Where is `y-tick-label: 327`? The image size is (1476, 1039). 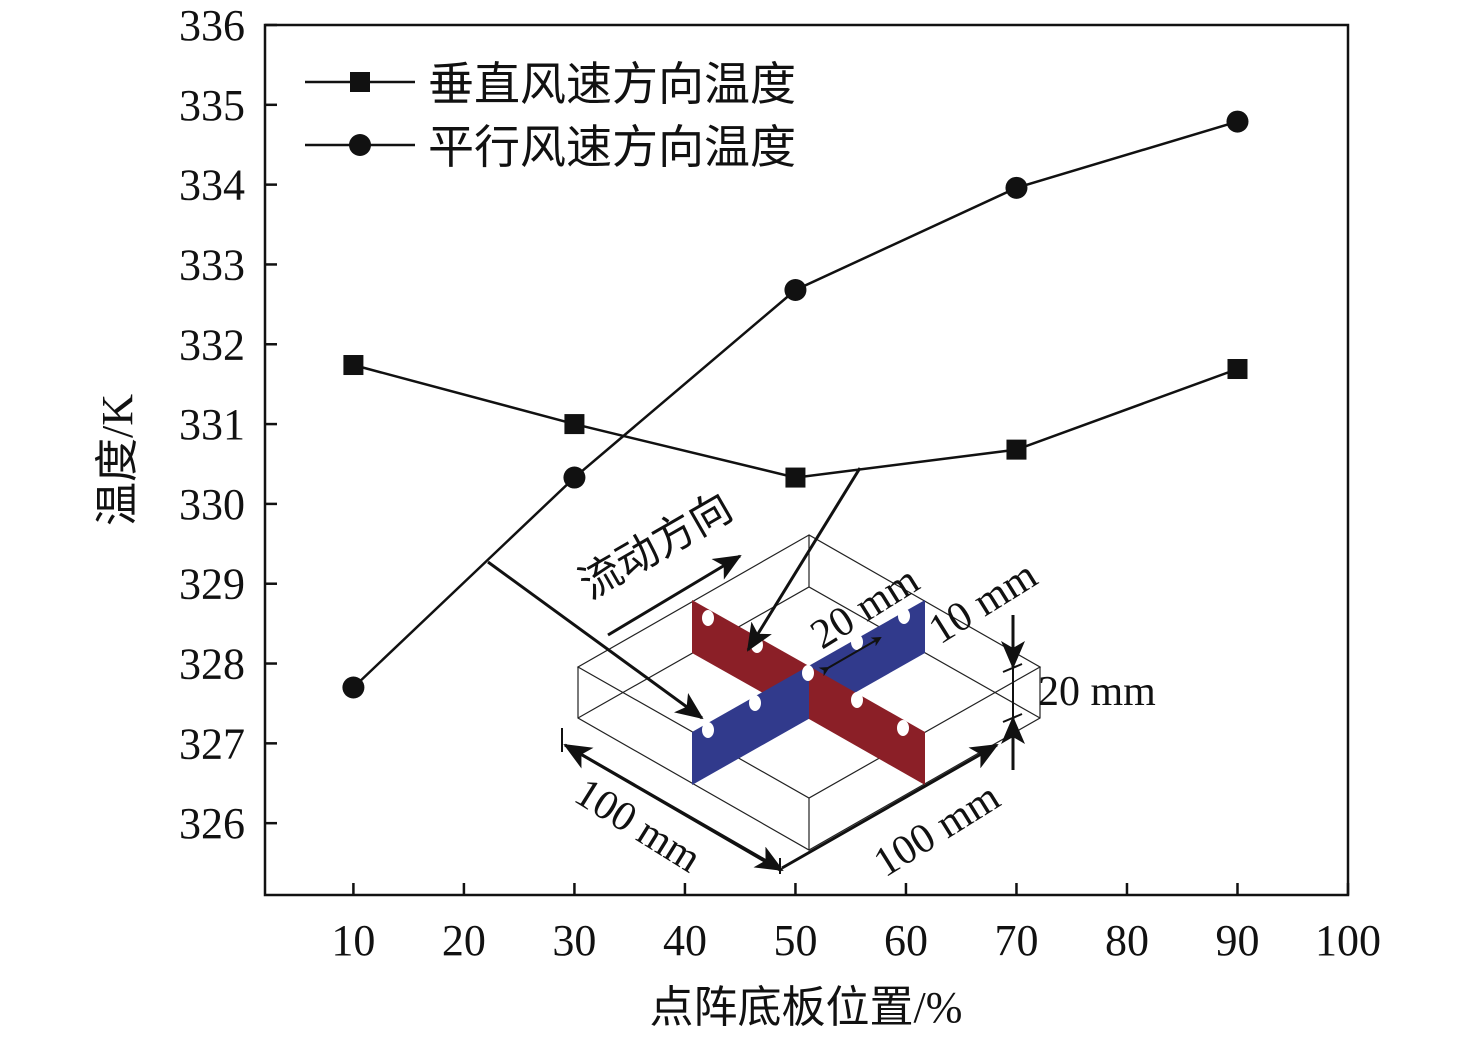
y-tick-label: 327 is located at coordinates (212, 743).